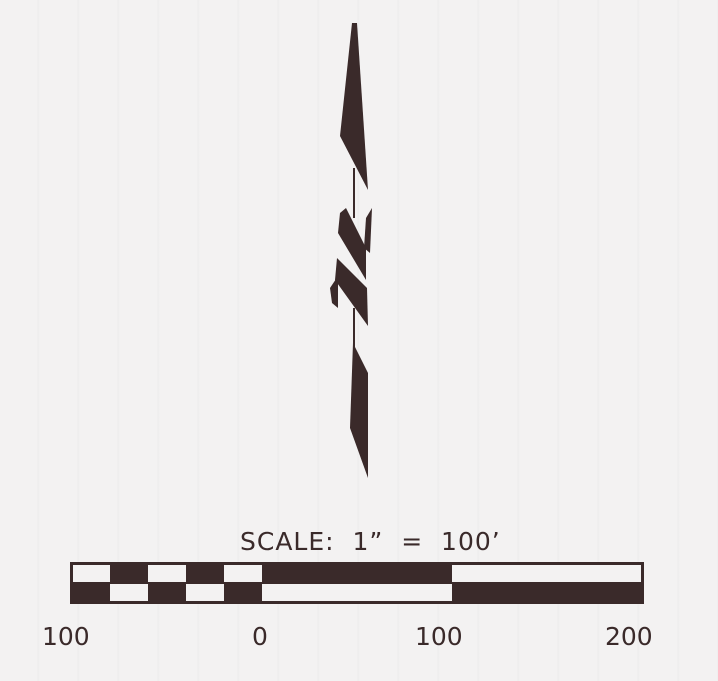 The height and width of the screenshot is (681, 718). Describe the element at coordinates (260, 636) in the screenshot. I see `scale-label-0: 0` at that location.